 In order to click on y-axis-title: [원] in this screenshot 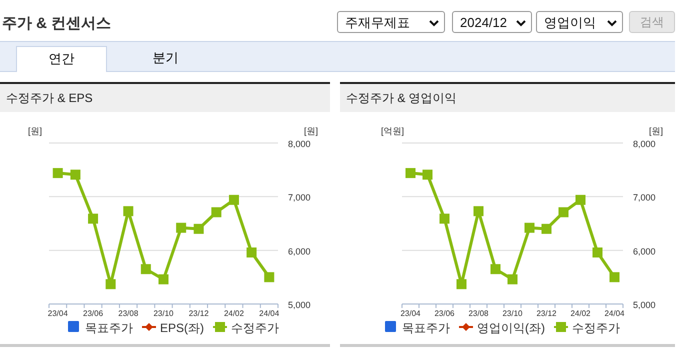, I will do `click(35, 131)`.